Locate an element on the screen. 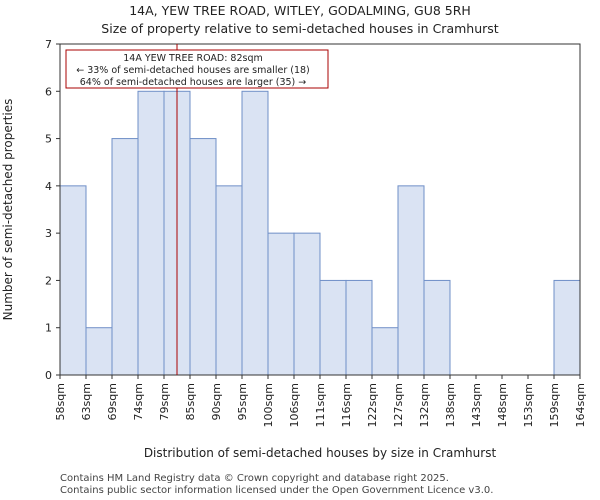 This screenshot has height=500, width=600. x-tick-label: 122sqm is located at coordinates (372, 405).